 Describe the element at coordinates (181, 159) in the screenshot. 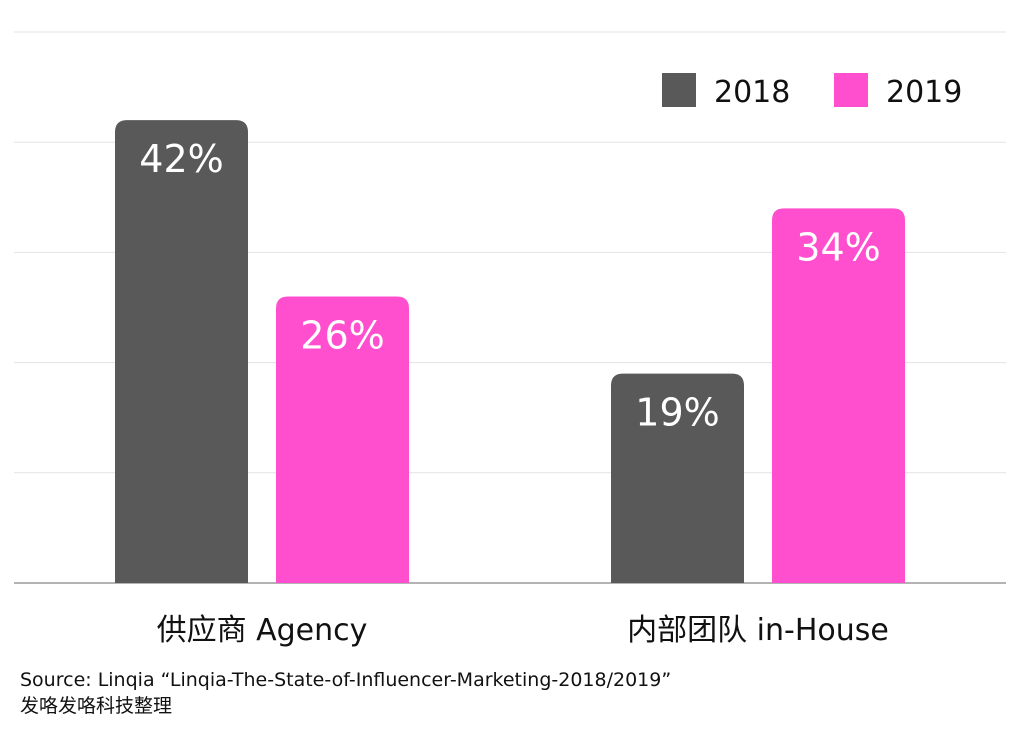

I see `data-label-2018-0: 42%` at that location.